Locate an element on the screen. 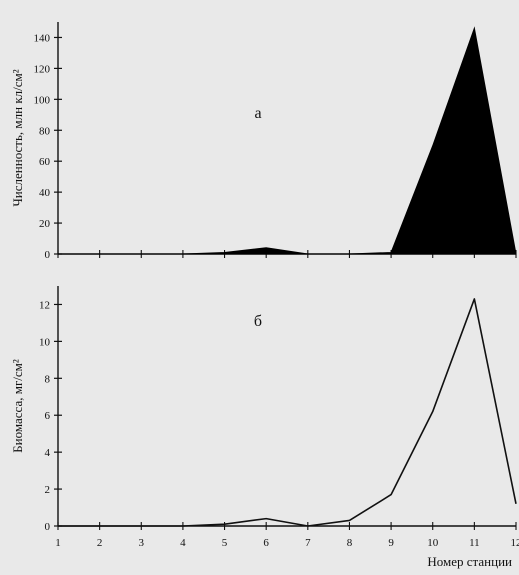 The height and width of the screenshot is (575, 519). y-tick-label: 120 is located at coordinates (42, 69).